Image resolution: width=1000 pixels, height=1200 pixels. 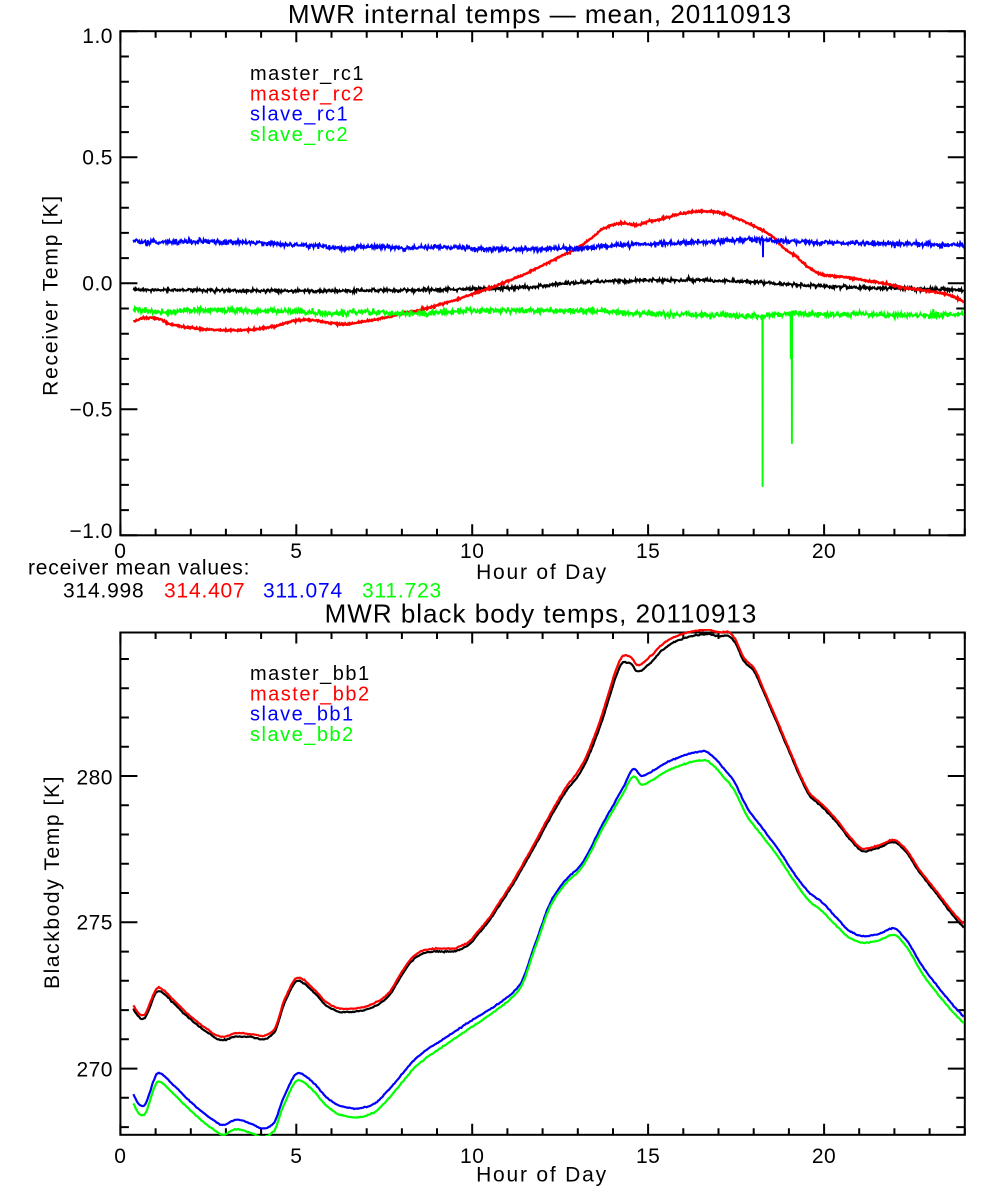 I want to click on svg-text: −1.0, so click(x=91, y=531).